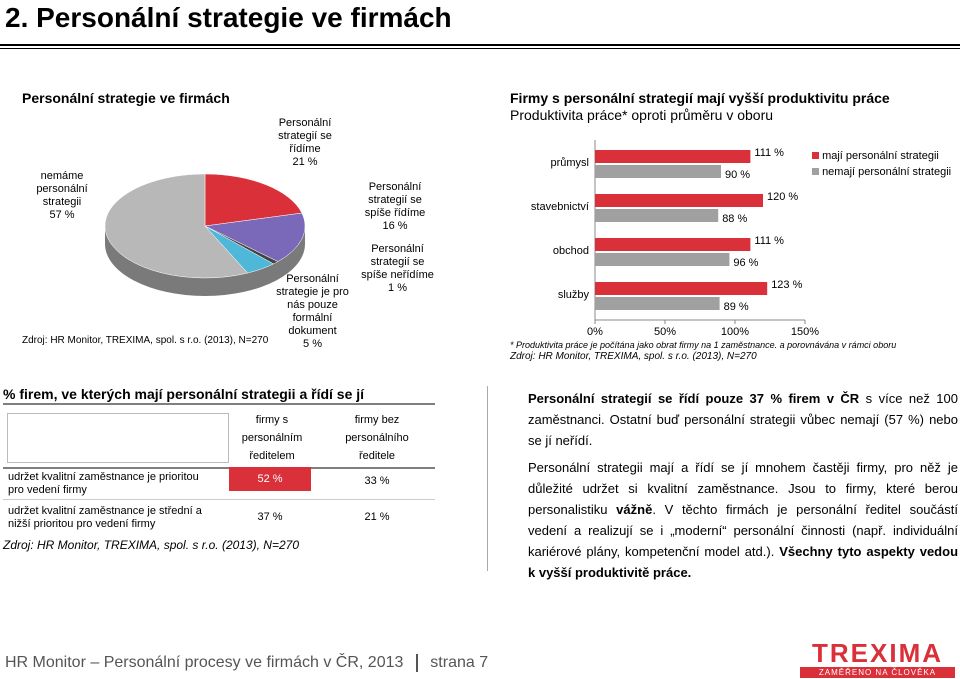 The width and height of the screenshot is (960, 679). What do you see at coordinates (395, 206) in the screenshot?
I see `pie-label-spise-ridime: Personální strategií se spíše řídíme 16 %` at bounding box center [395, 206].